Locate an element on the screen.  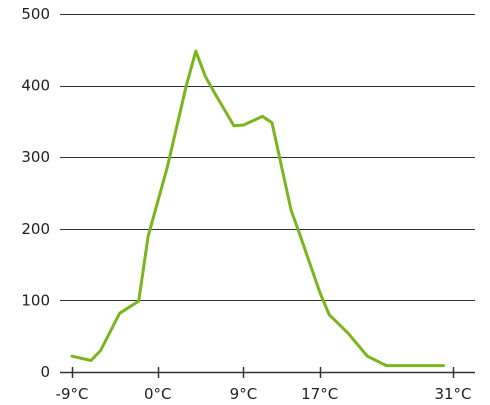
y-tick-label: 400 is located at coordinates (35, 86).